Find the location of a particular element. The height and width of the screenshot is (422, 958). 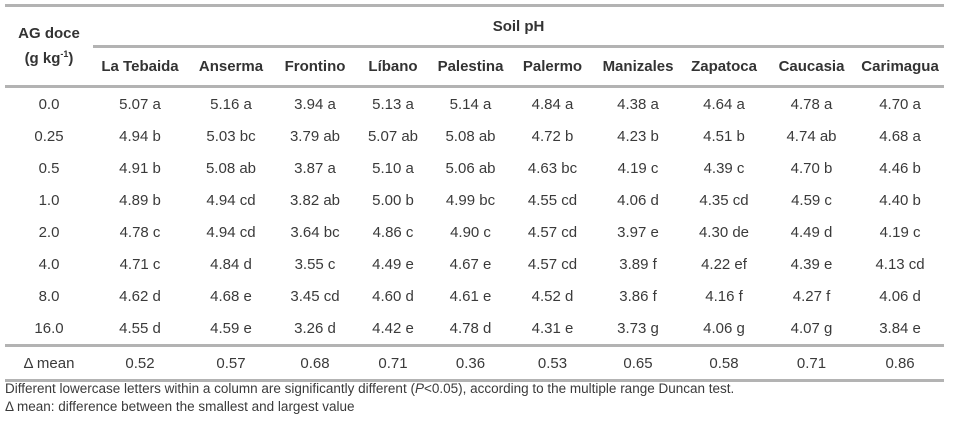

ph-value-cell: 4.78 a is located at coordinates (811, 104).